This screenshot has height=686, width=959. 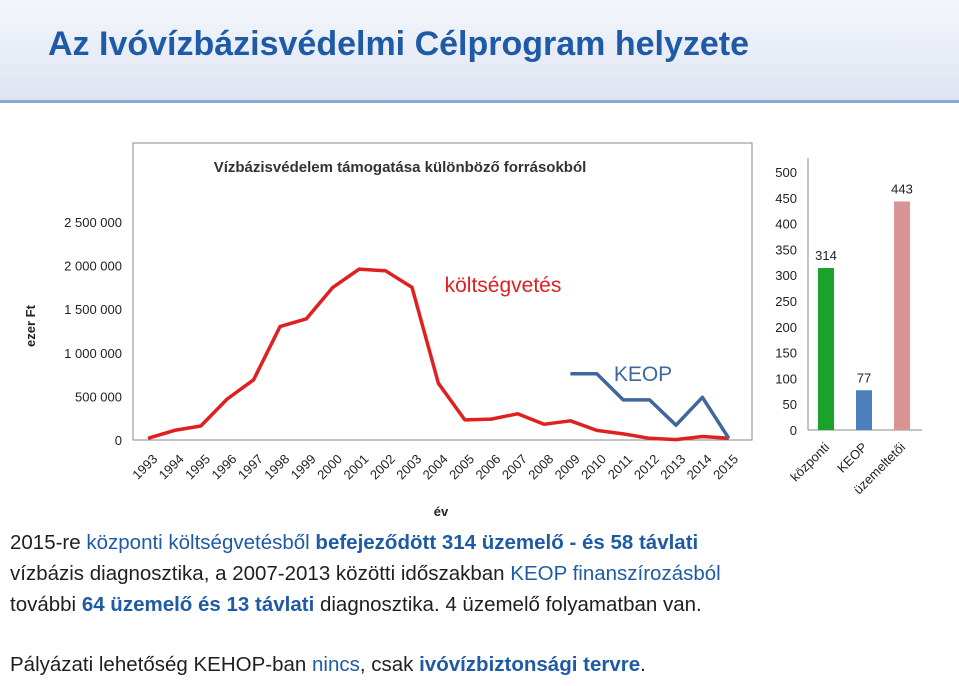 What do you see at coordinates (30, 325) in the screenshot?
I see `line-chart-ylabel: ezer Ft` at bounding box center [30, 325].